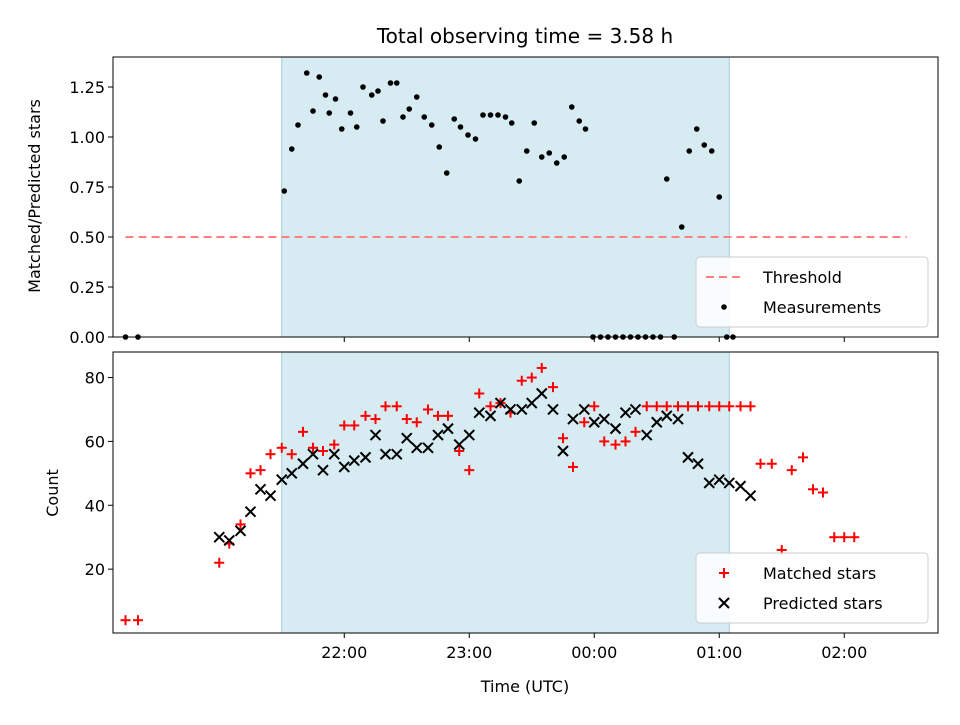 This screenshot has width=960, height=725. Describe the element at coordinates (594, 652) in the screenshot. I see `x-tick-label: 00:00` at that location.